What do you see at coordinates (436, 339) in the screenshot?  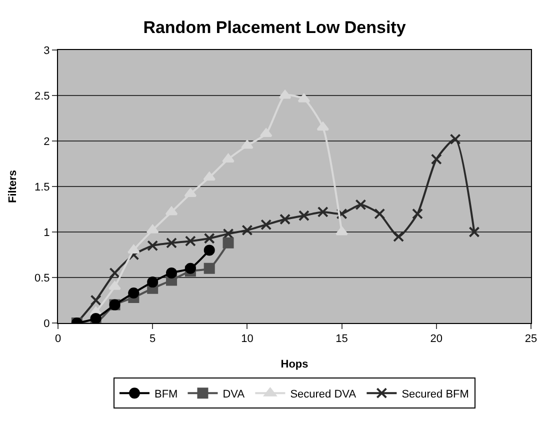 I see `x-tick-label: 20` at bounding box center [436, 339].